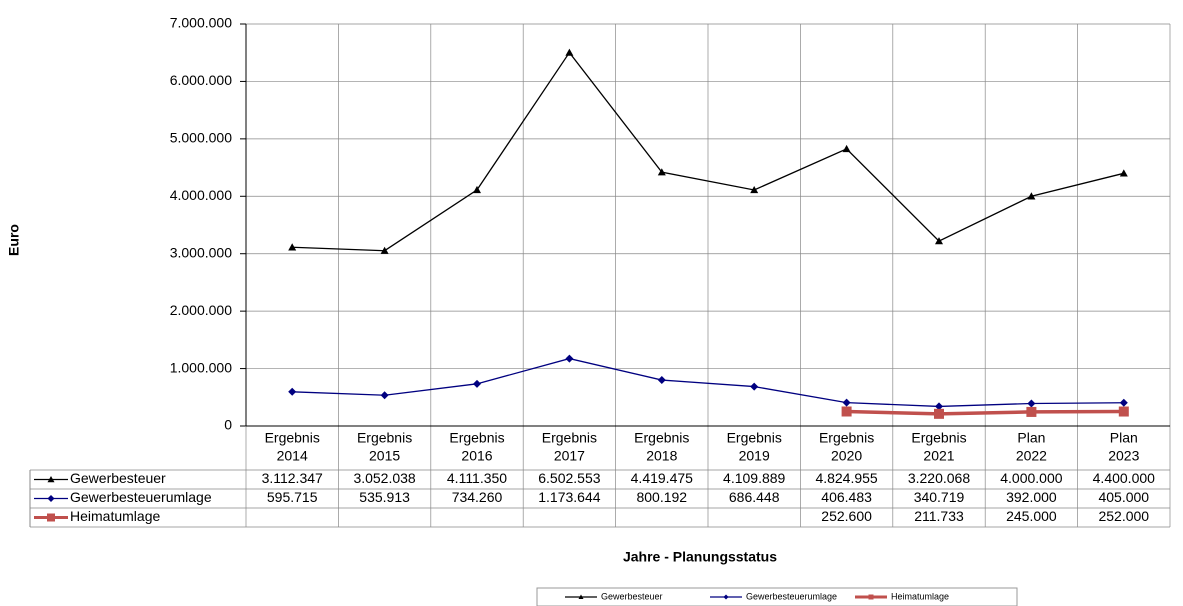 This screenshot has width=1183, height=606. Describe the element at coordinates (846, 497) in the screenshot. I see `table-value: 406.483` at that location.